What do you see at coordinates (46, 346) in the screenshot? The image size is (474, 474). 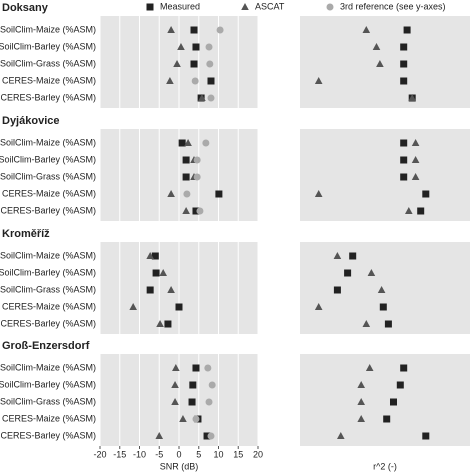 I see `panel-title: Groß-Enzersdorf` at bounding box center [46, 346].